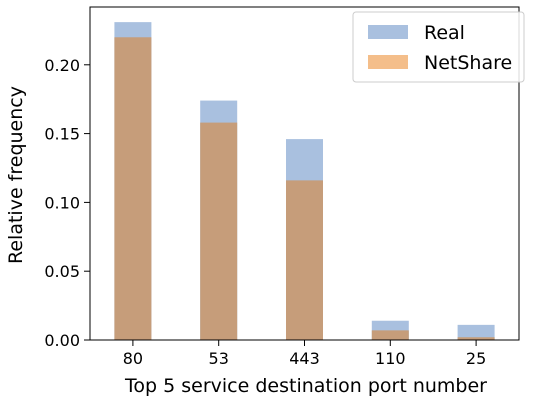 The height and width of the screenshot is (404, 542). What do you see at coordinates (219, 358) in the screenshot?
I see `x-tick-label-53: 53` at bounding box center [219, 358].